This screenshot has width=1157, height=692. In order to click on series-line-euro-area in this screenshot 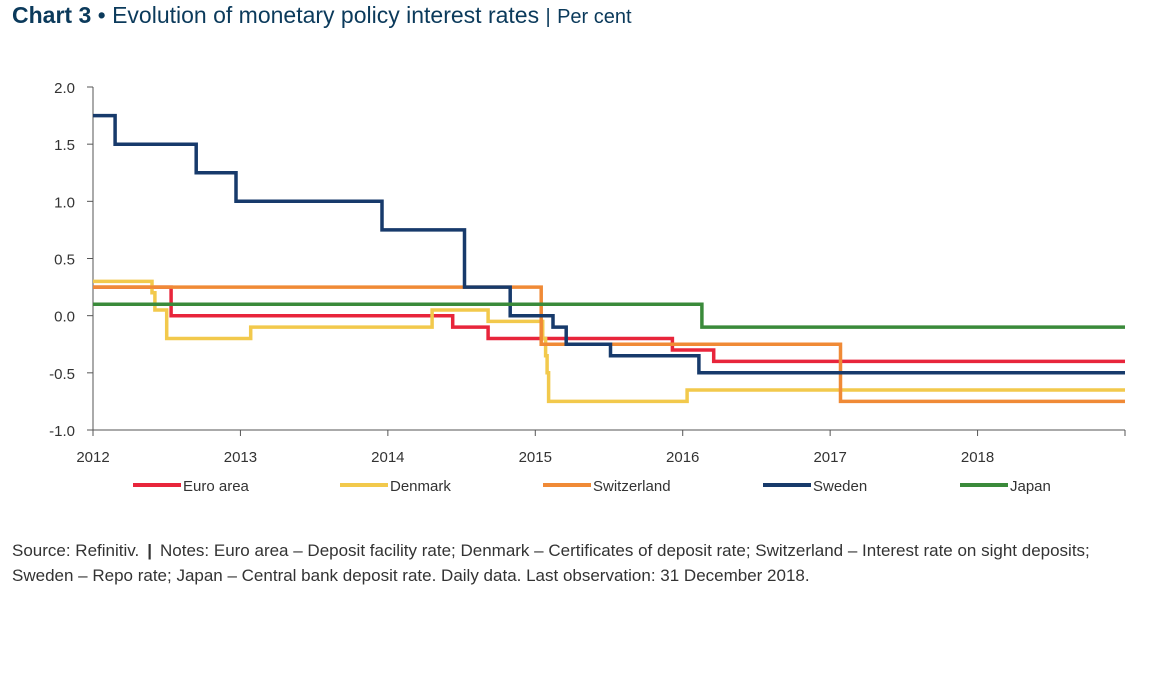, I will do `click(609, 324)`.